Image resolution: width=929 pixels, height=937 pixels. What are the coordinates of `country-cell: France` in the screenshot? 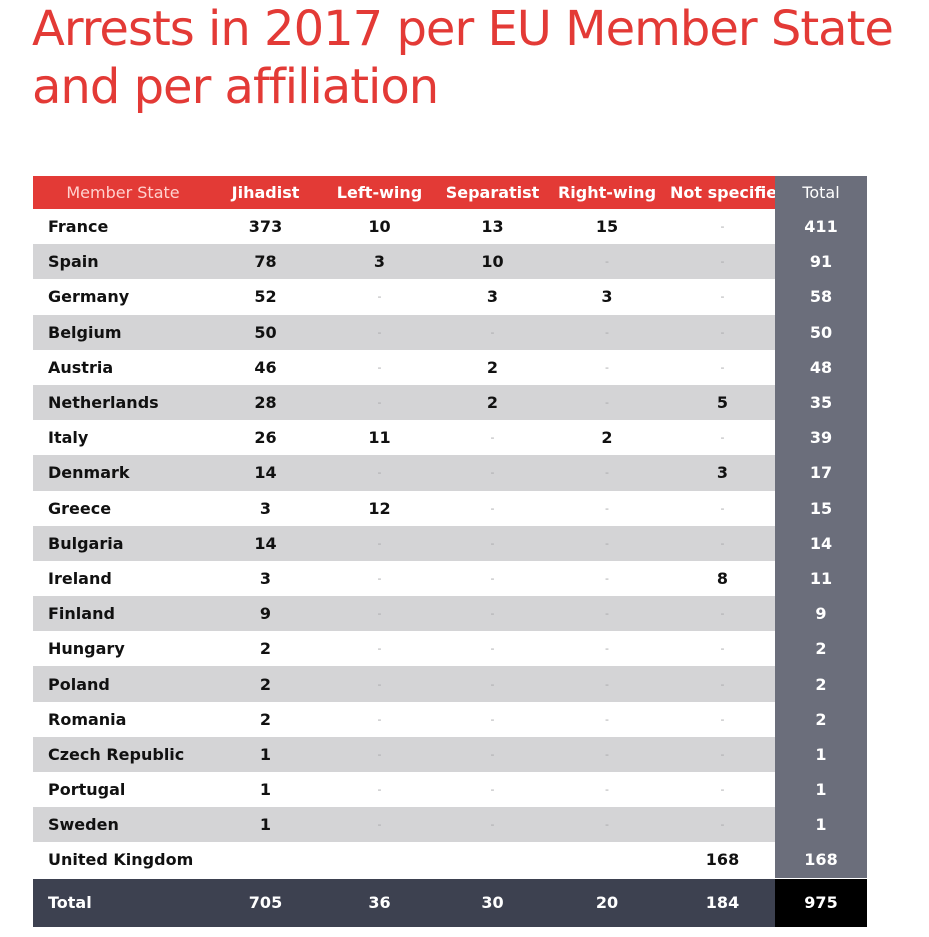 It's located at (78, 227).